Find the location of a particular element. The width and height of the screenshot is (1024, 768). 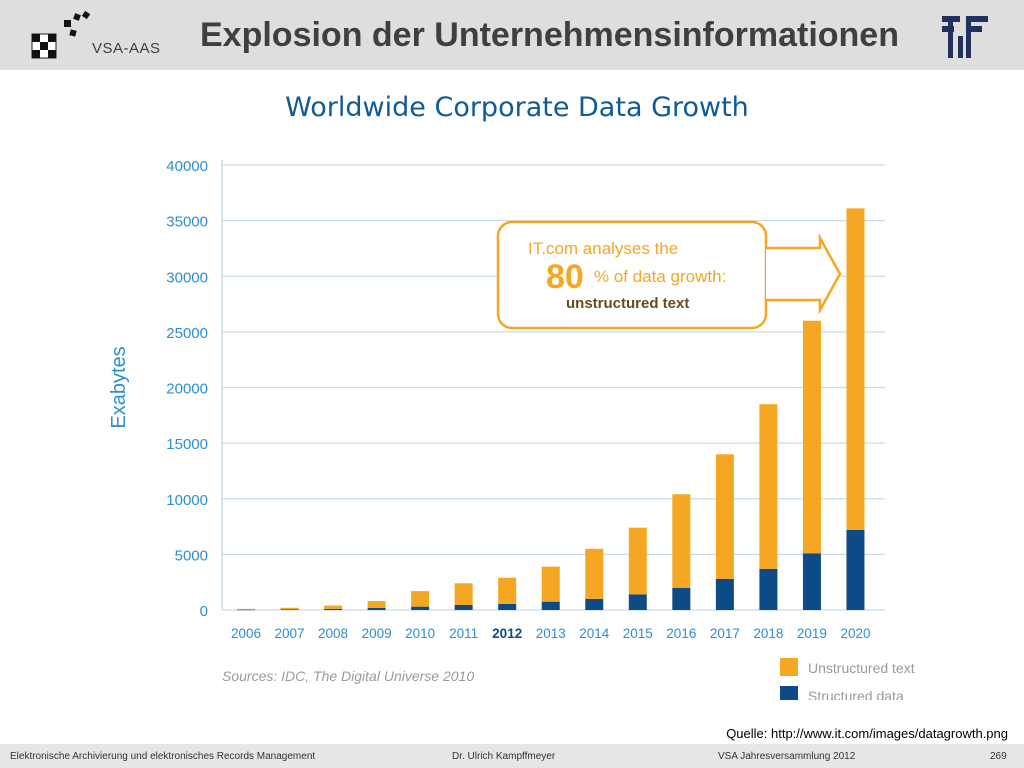

x-tick-label: 2013 is located at coordinates (551, 633).